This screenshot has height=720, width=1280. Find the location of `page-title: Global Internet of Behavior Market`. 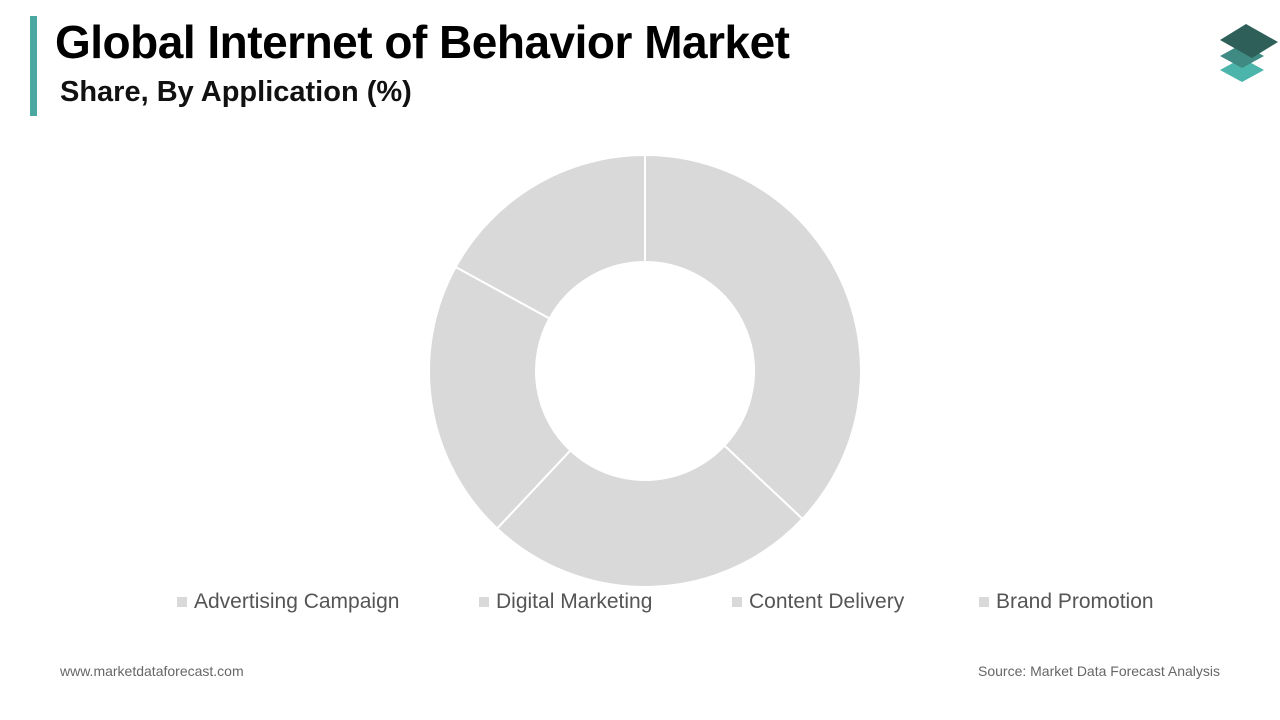

page-title: Global Internet of Behavior Market is located at coordinates (422, 42).